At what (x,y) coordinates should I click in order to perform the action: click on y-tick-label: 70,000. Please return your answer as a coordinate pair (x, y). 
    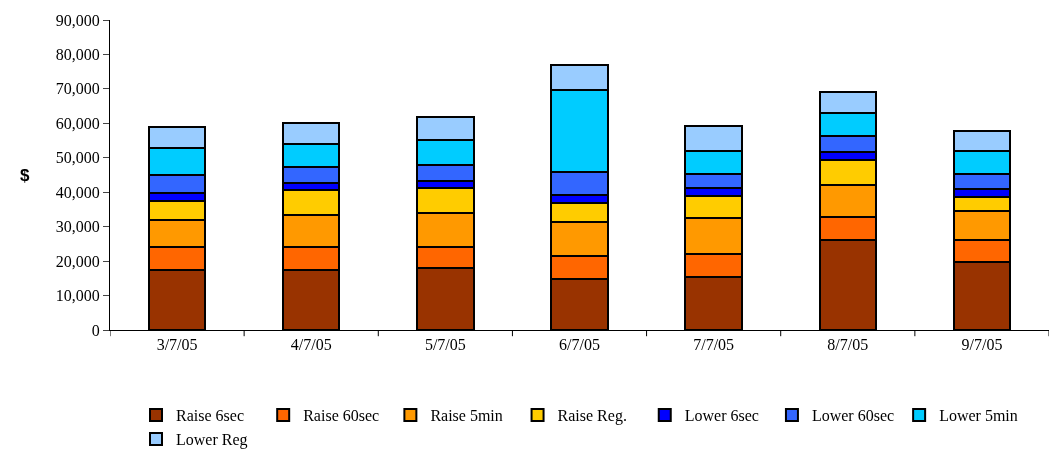
    Looking at the image, I should click on (77, 89).